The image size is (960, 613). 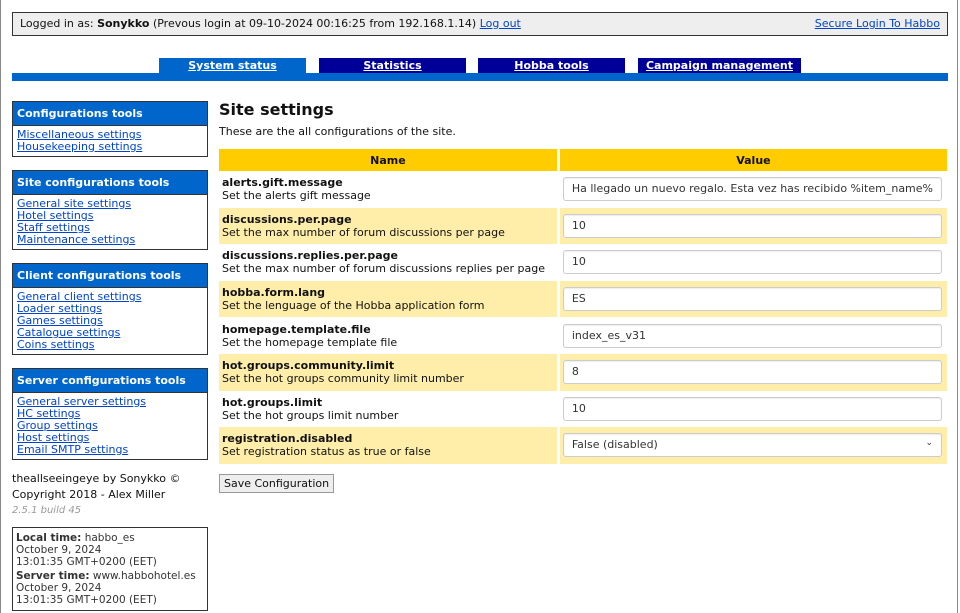 What do you see at coordinates (110, 183) in the screenshot?
I see `group-title: Site configurations tools` at bounding box center [110, 183].